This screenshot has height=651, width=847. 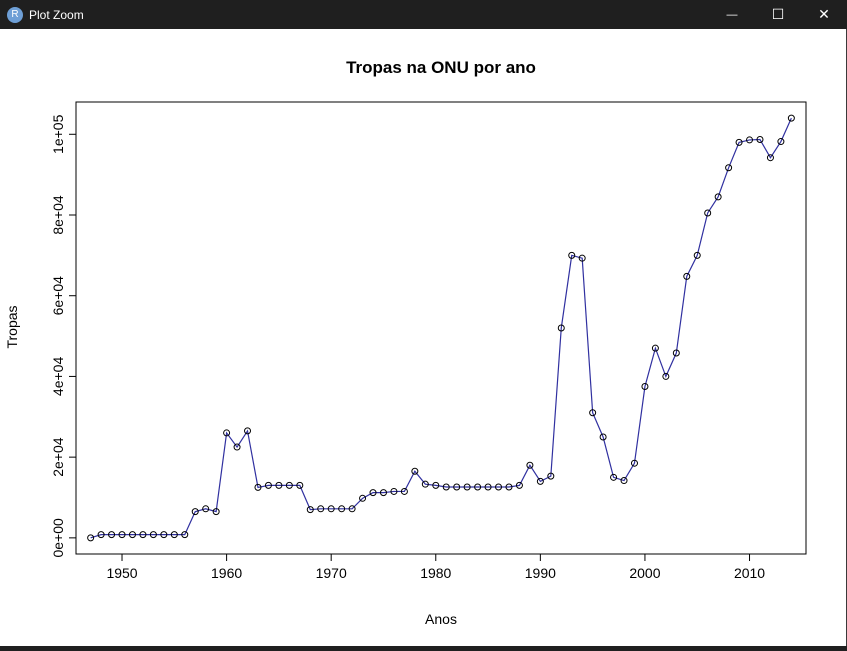 What do you see at coordinates (121, 573) in the screenshot?
I see `x-tick-label: 1950` at bounding box center [121, 573].